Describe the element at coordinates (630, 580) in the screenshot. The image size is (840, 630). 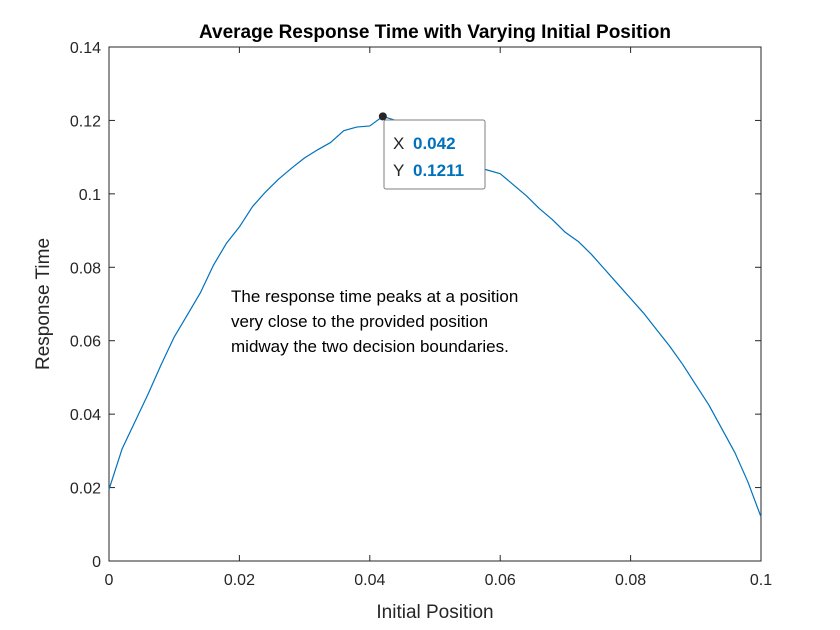
I see `x-tick-label: 0.08` at that location.